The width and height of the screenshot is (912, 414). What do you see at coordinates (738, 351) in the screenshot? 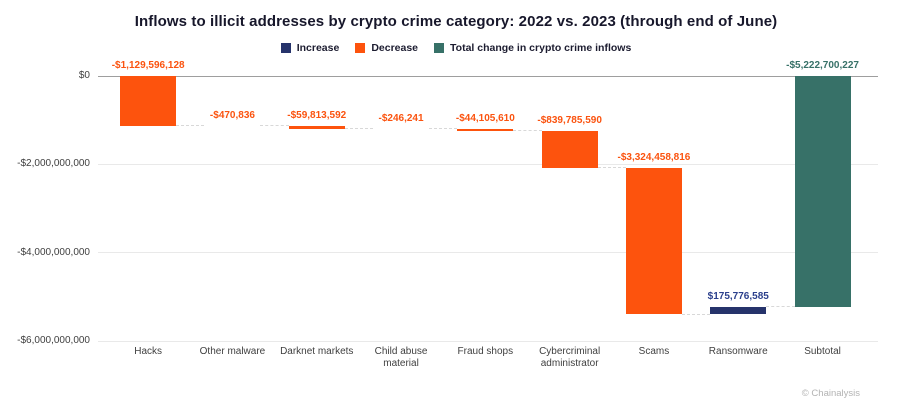
I see `x-tick-label: Ransomware` at bounding box center [738, 351].